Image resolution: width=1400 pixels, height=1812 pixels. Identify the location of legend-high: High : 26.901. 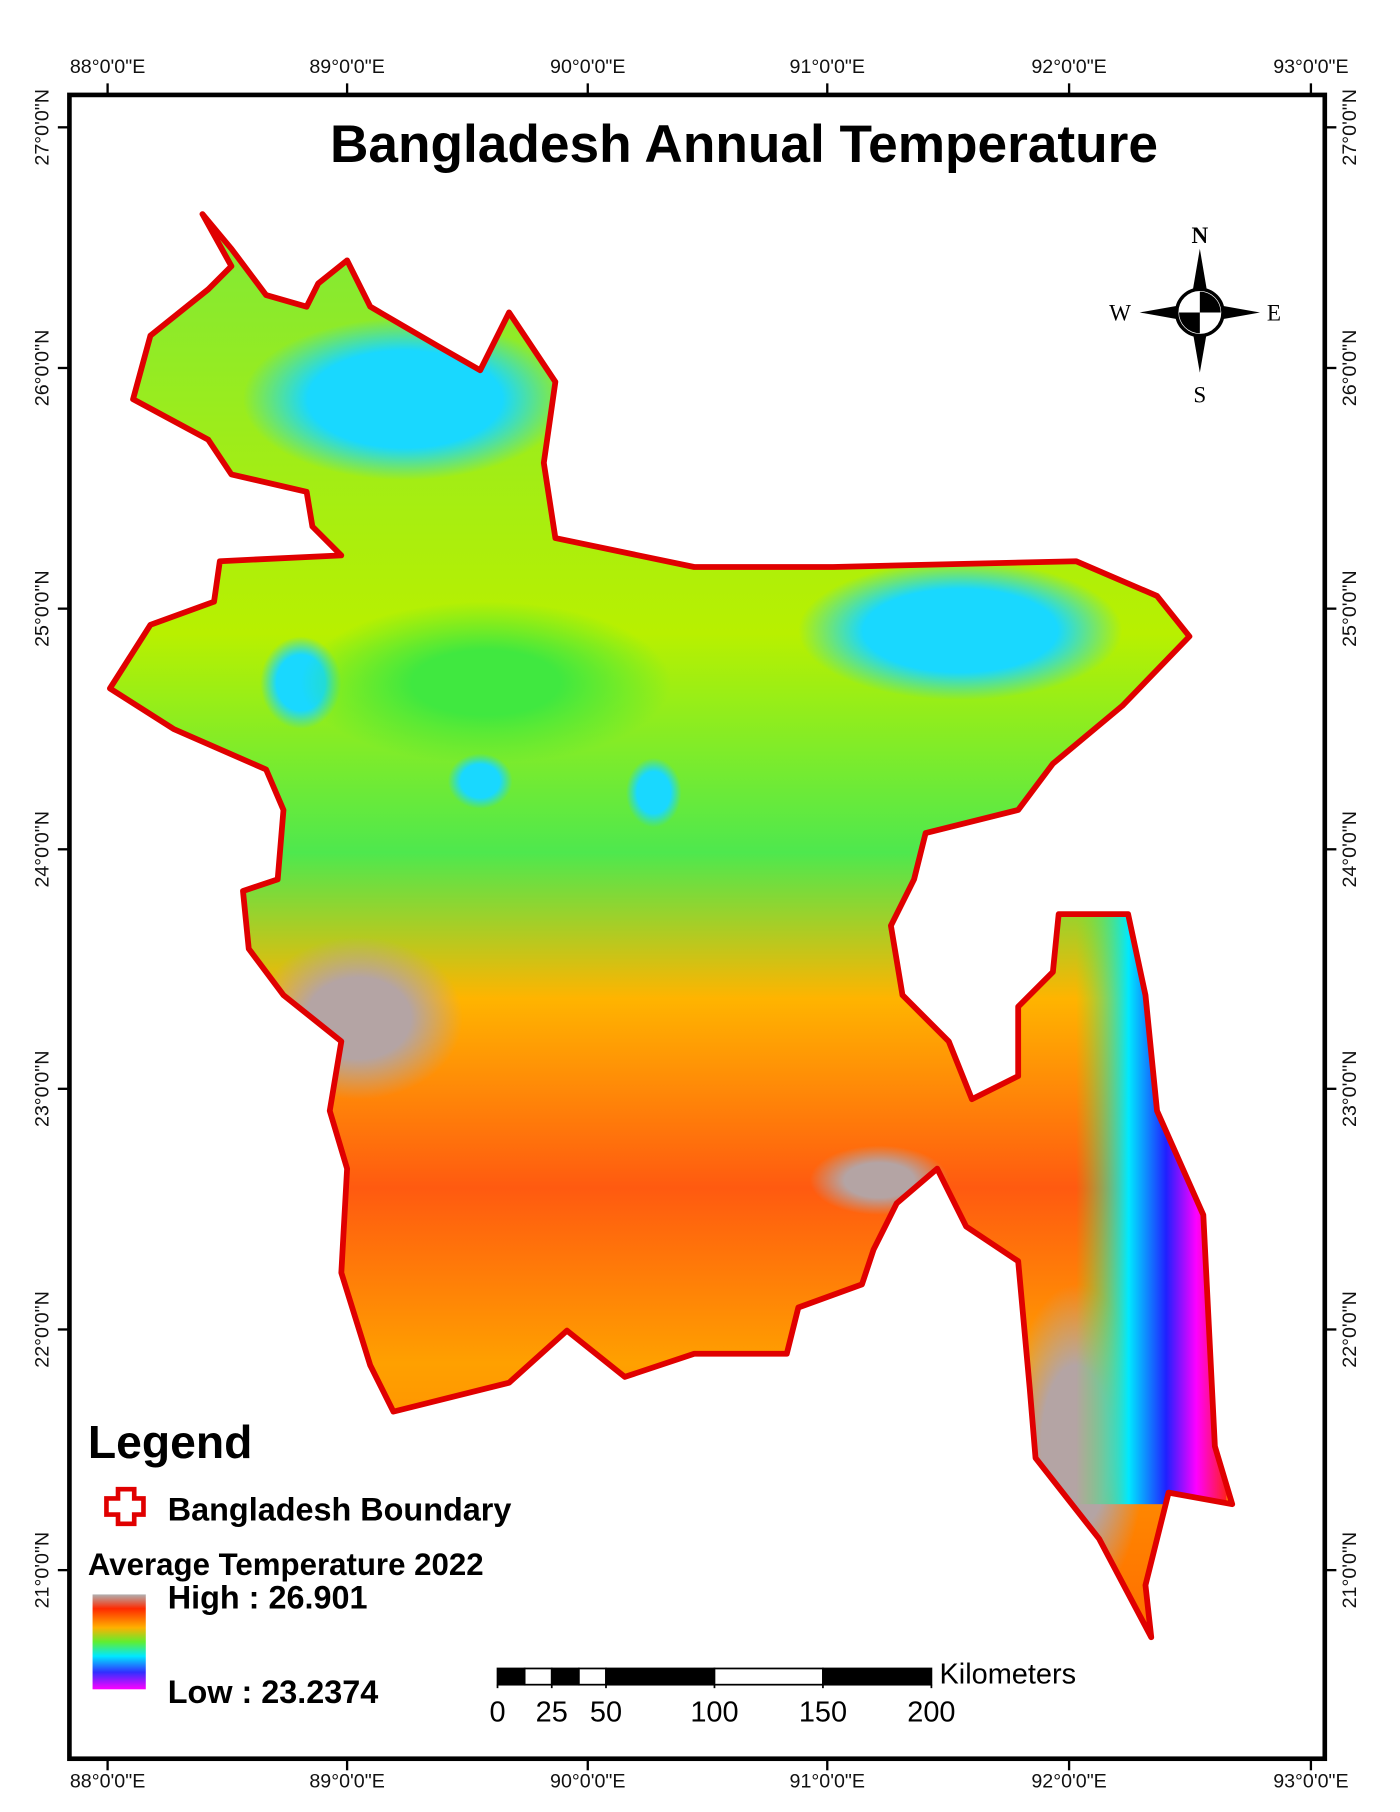
(268, 1597).